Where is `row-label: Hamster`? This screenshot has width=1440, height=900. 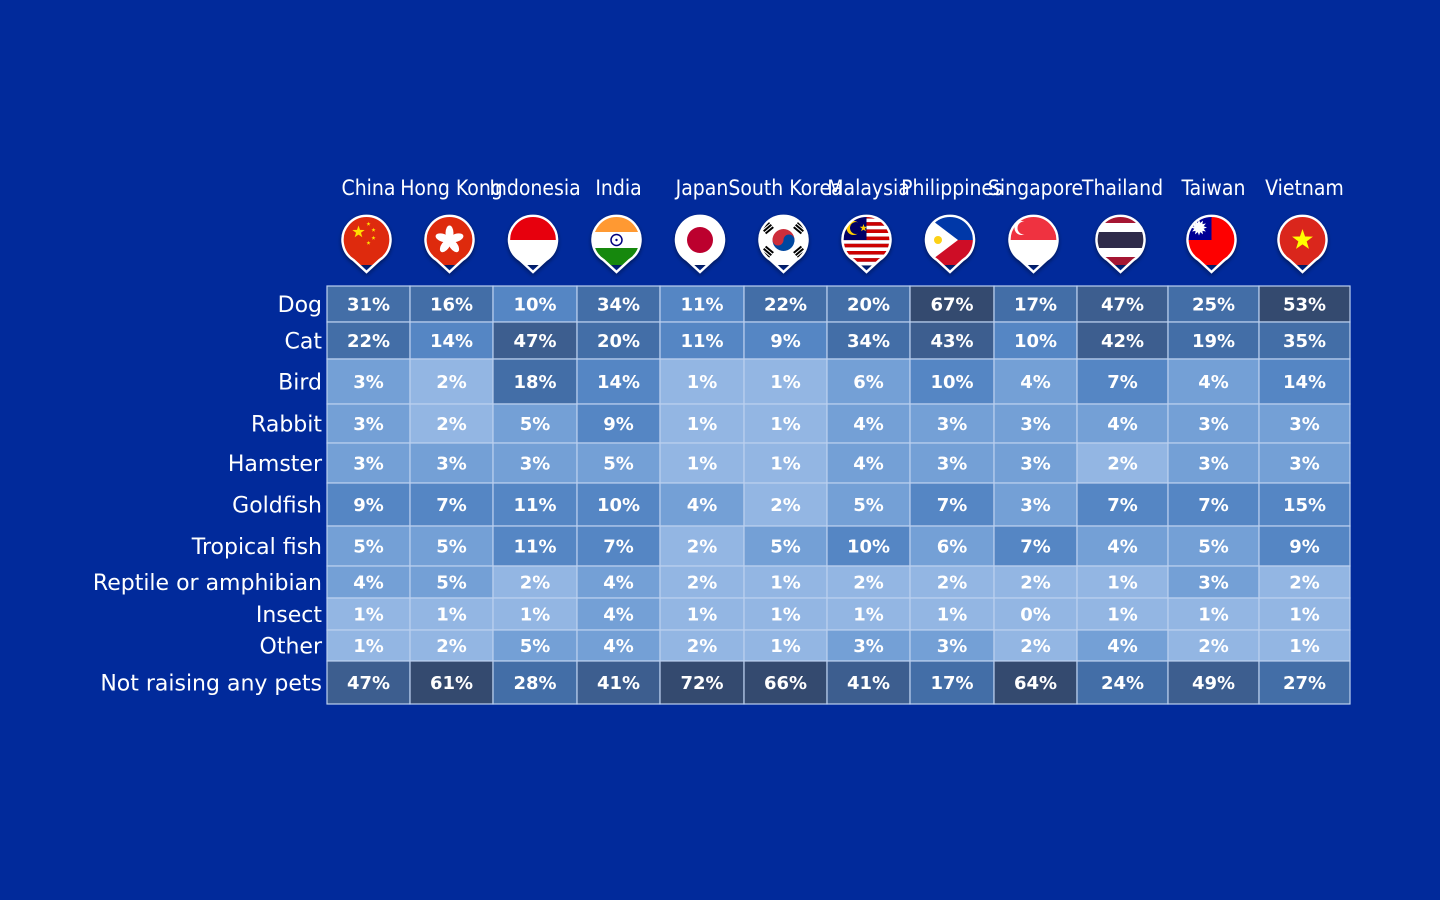 row-label: Hamster is located at coordinates (275, 464).